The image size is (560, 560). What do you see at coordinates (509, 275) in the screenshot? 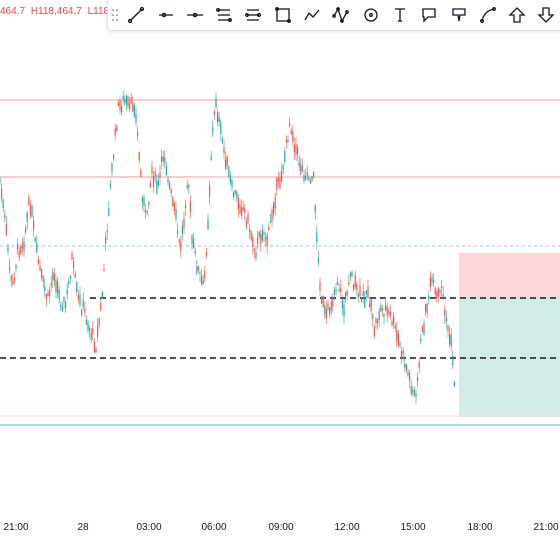
I see `short-position-stop-zone` at bounding box center [509, 275].